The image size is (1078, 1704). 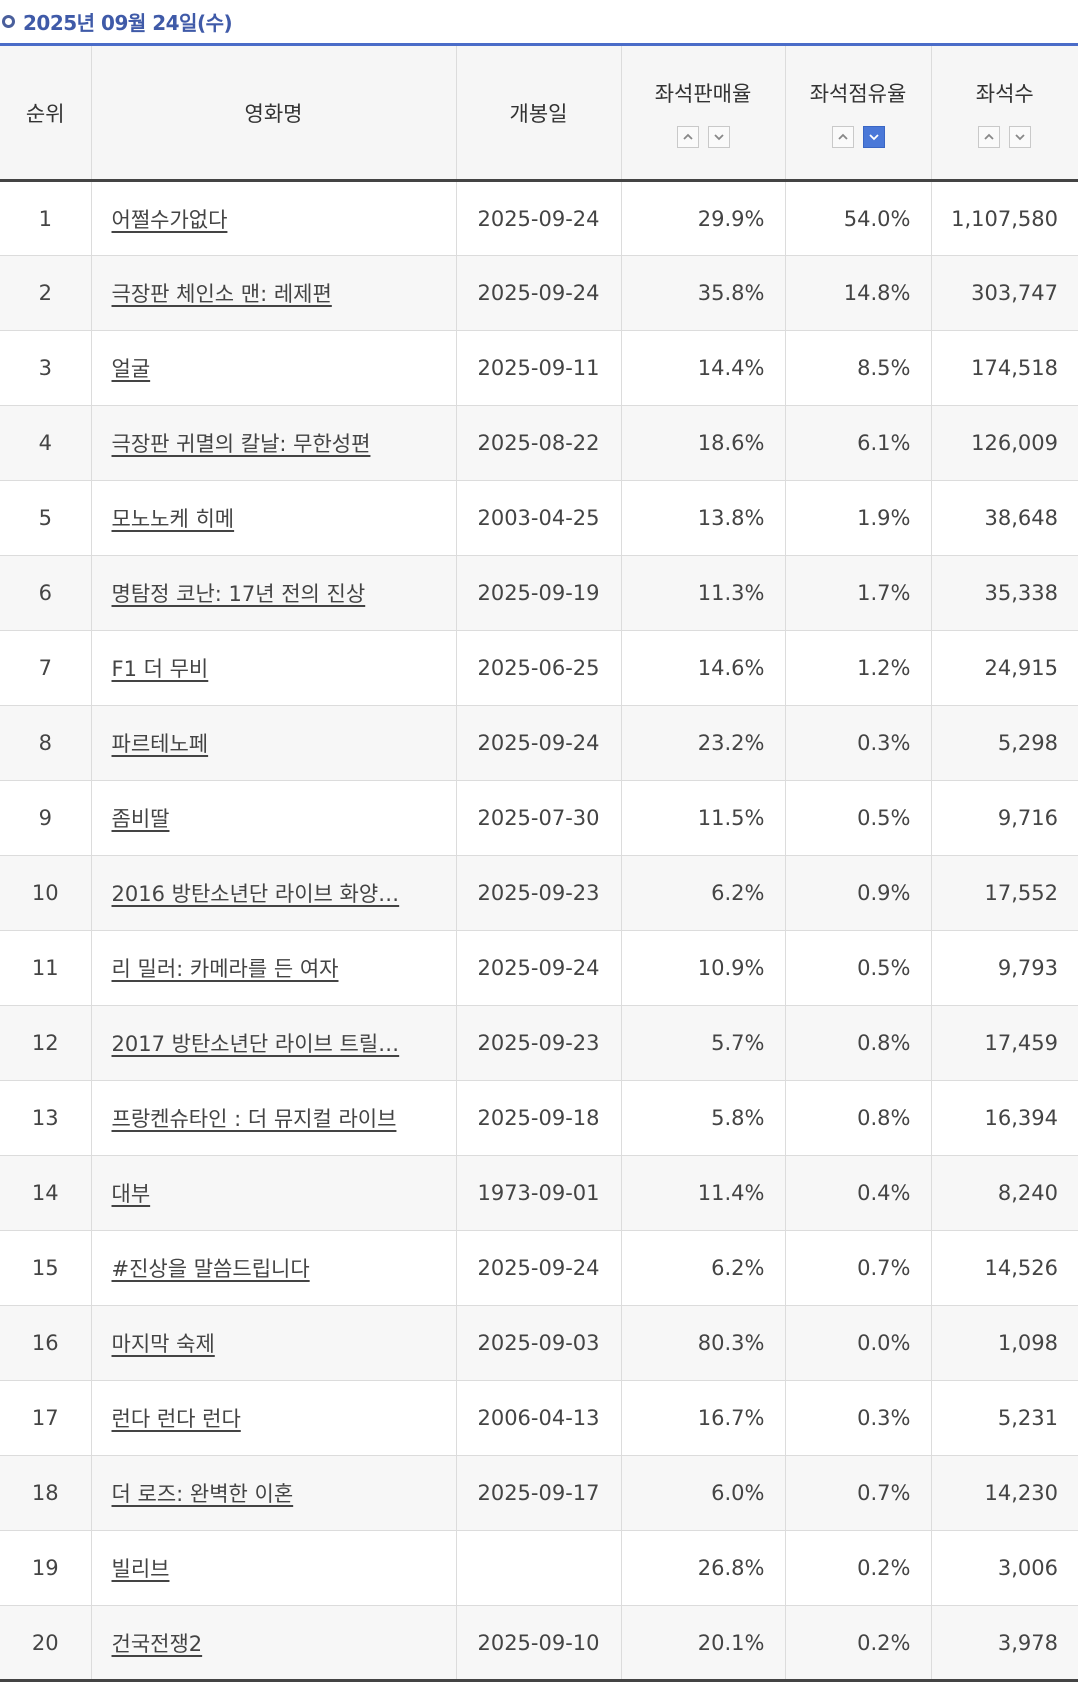 What do you see at coordinates (160, 669) in the screenshot?
I see `movie-title-link: F1 더 무비` at bounding box center [160, 669].